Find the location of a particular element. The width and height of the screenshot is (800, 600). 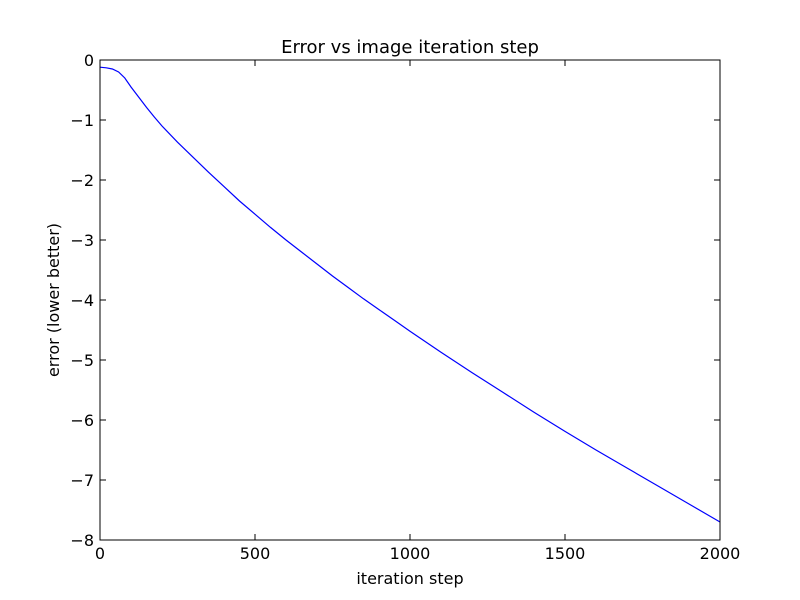

y-tick-label: −2 is located at coordinates (82, 180).